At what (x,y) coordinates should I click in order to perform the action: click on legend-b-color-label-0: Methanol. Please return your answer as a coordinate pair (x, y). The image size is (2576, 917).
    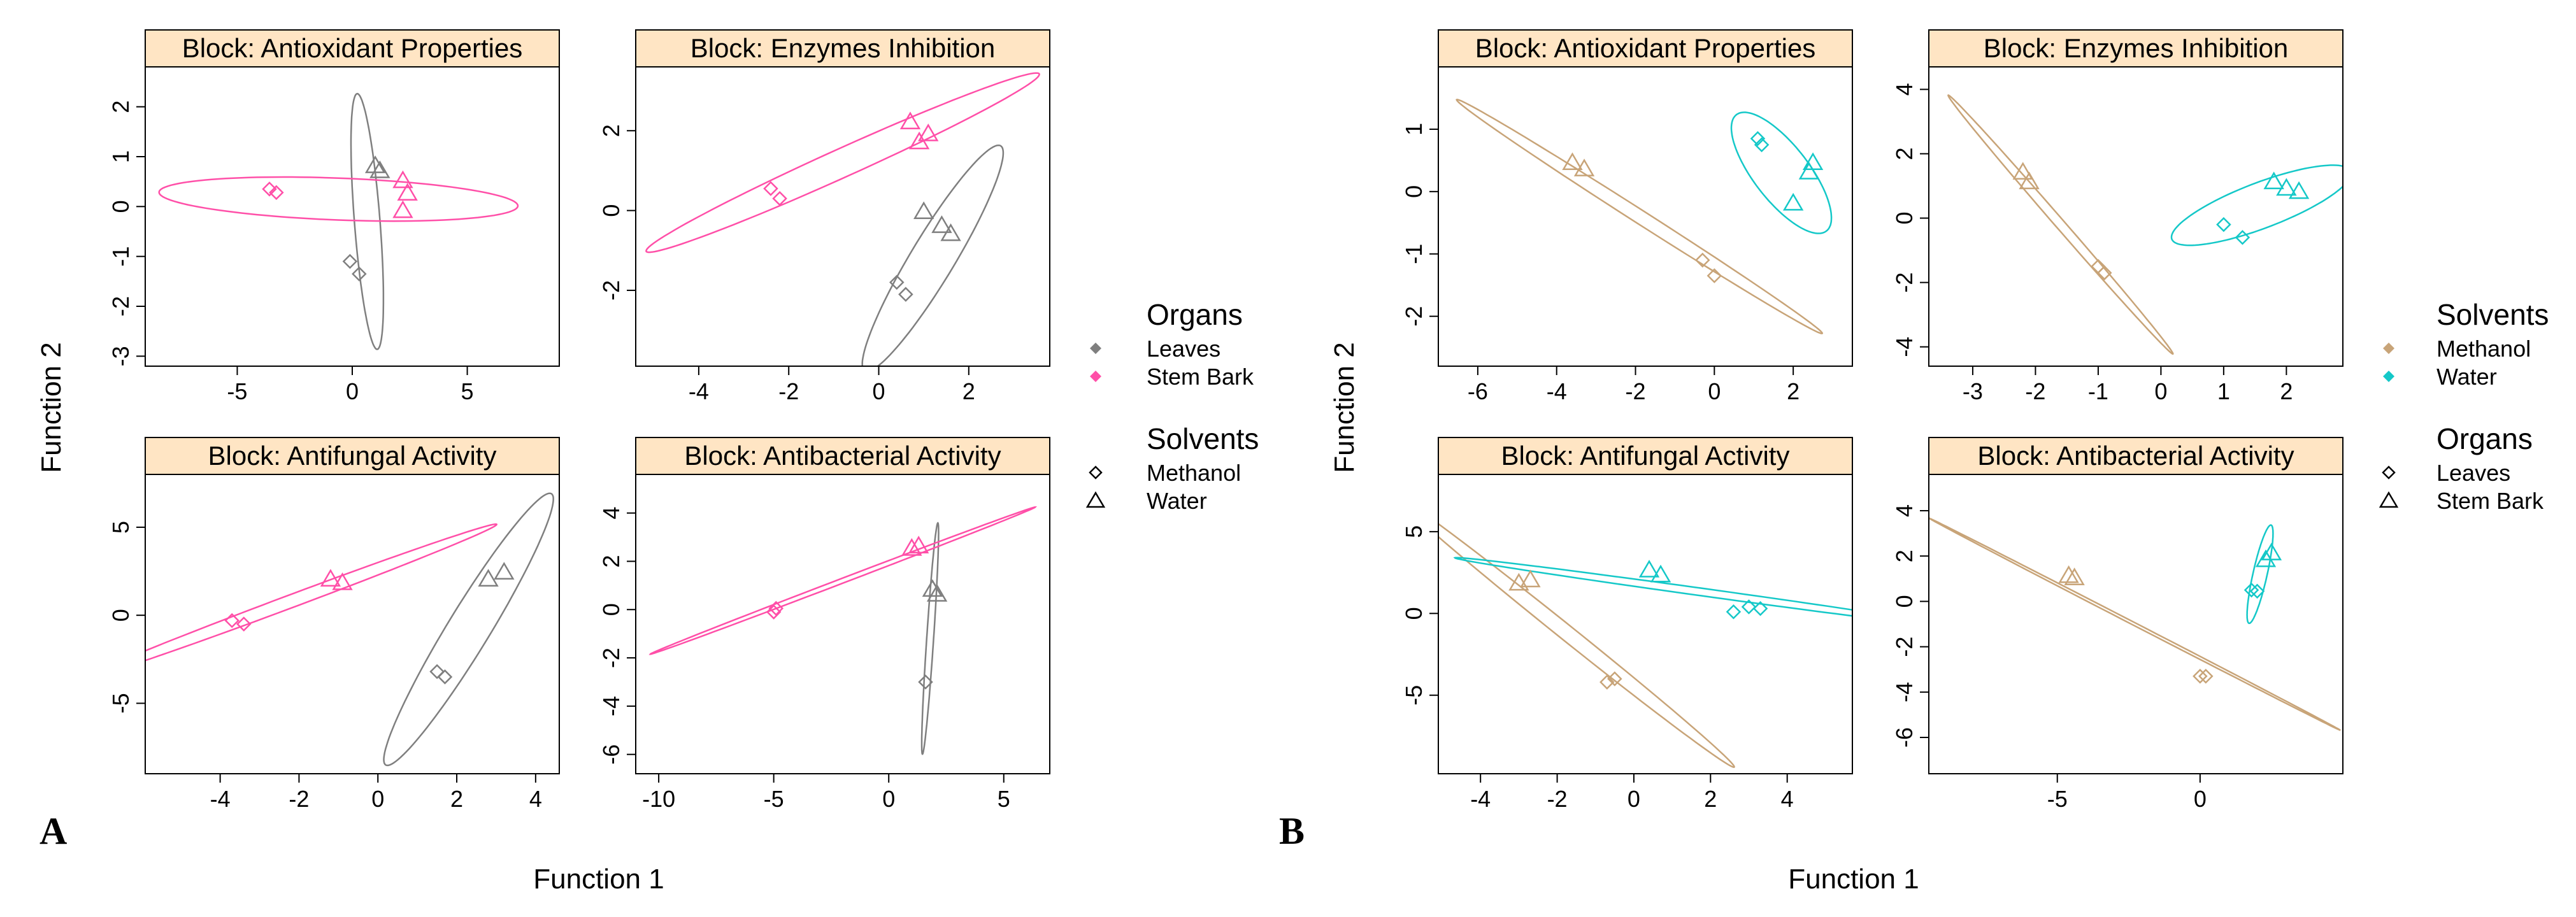
    Looking at the image, I should click on (2483, 349).